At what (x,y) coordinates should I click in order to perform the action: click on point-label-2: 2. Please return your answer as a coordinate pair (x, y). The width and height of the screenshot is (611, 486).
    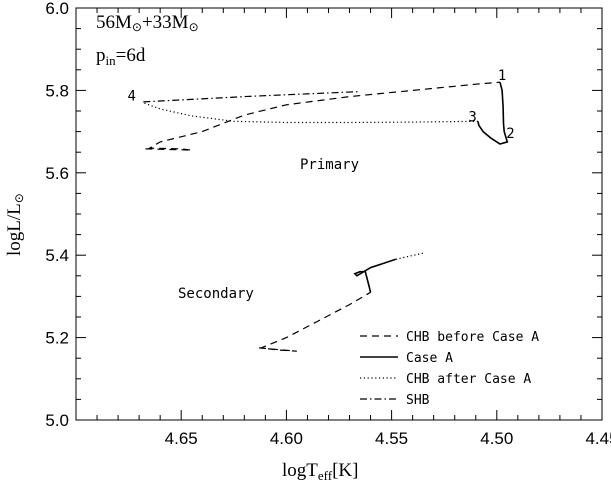
    Looking at the image, I should click on (510, 134).